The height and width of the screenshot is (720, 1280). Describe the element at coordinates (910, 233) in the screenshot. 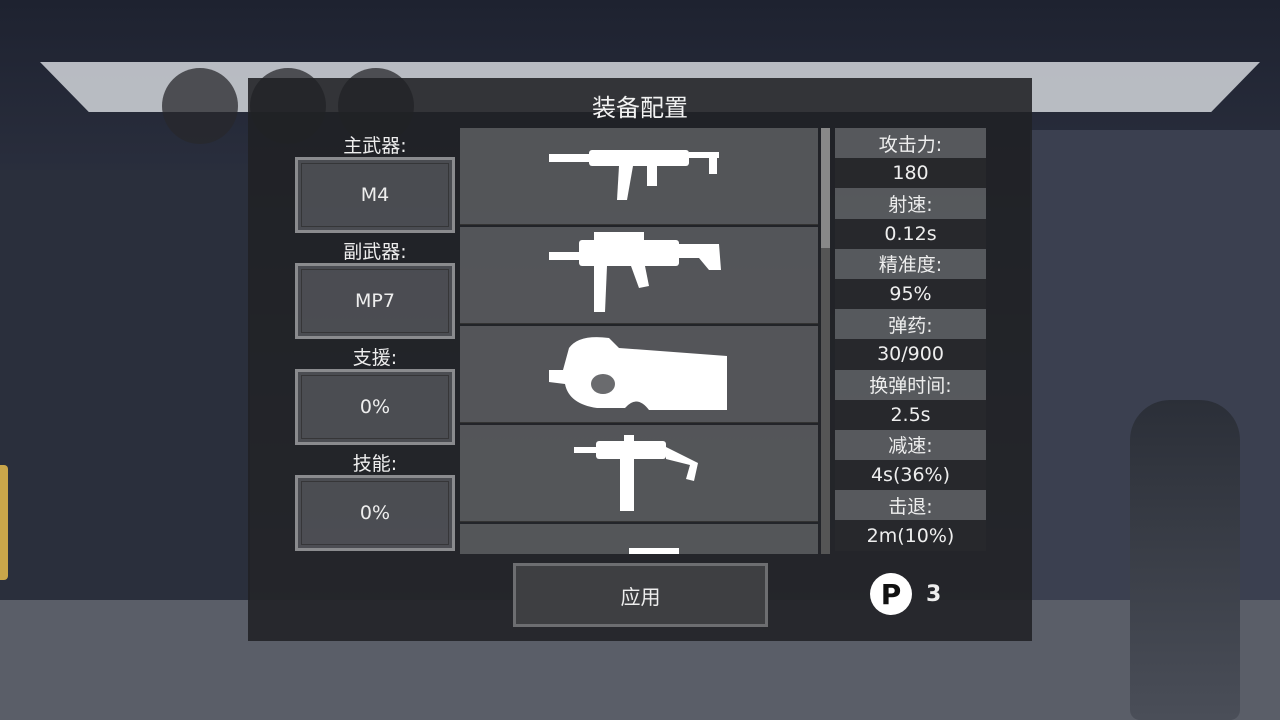

I see `stat-value-fire-rate: 0.12s` at that location.